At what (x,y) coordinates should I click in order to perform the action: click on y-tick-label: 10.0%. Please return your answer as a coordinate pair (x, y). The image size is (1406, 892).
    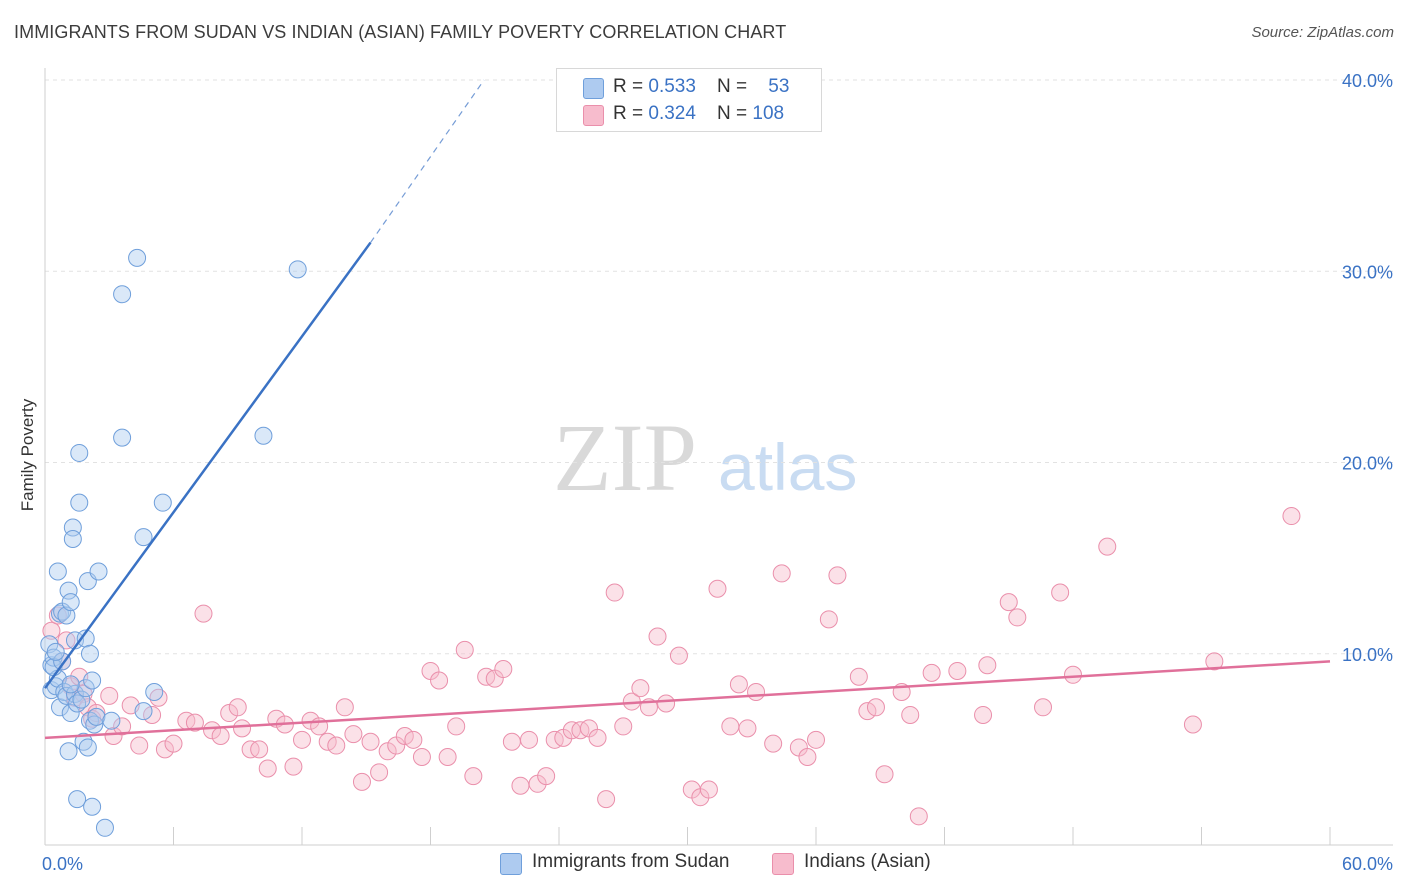
    Looking at the image, I should click on (1367, 655).